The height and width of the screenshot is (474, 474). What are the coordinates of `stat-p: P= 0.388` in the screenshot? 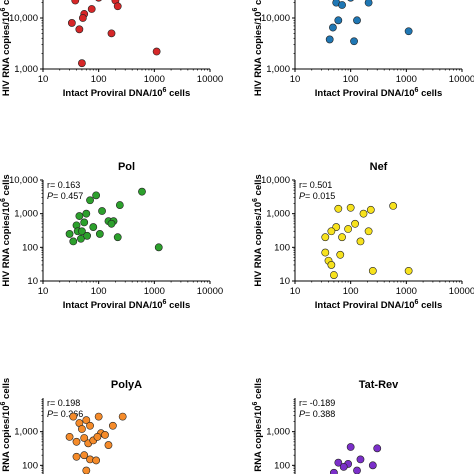 It's located at (317, 414).